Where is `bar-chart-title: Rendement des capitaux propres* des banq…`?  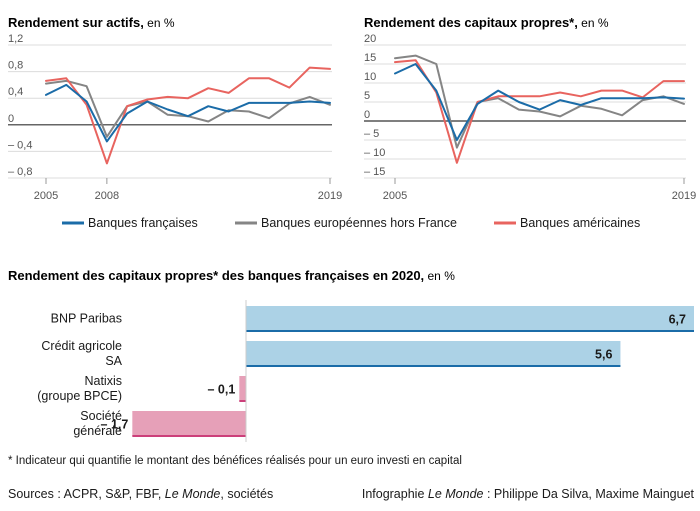
bar-chart-title: Rendement des capitaux propres* des banq… is located at coordinates (231, 275).